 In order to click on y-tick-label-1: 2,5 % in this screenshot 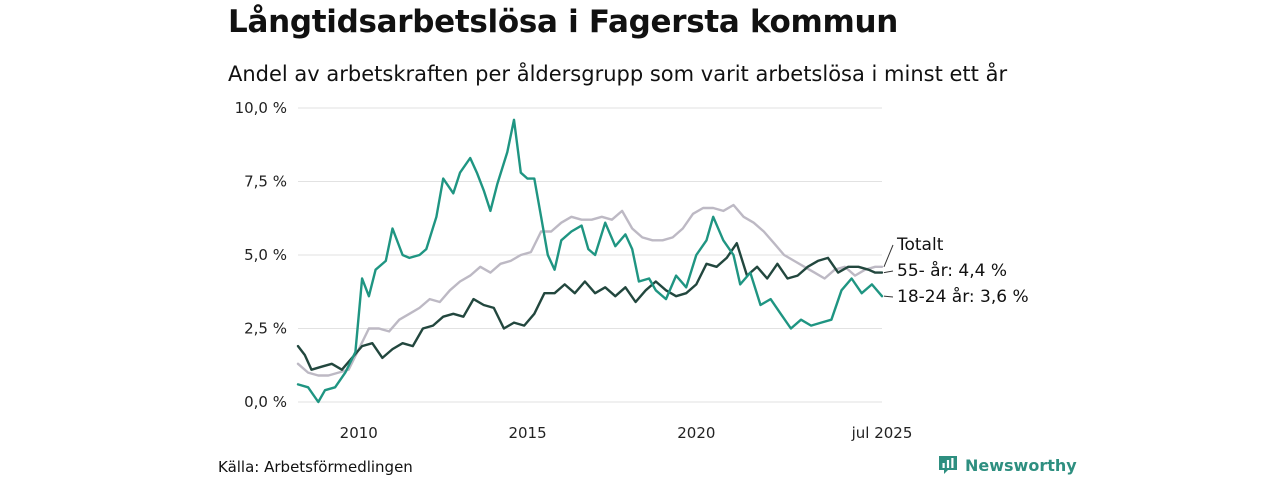, I will do `click(265, 329)`.